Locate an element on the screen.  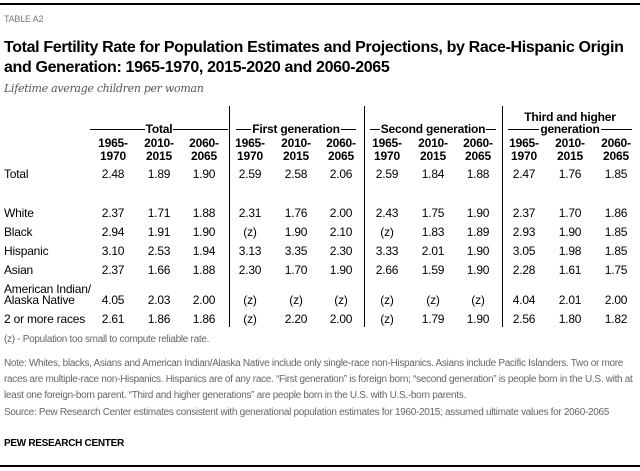
table-label: TABLE A2 is located at coordinates (24, 19).